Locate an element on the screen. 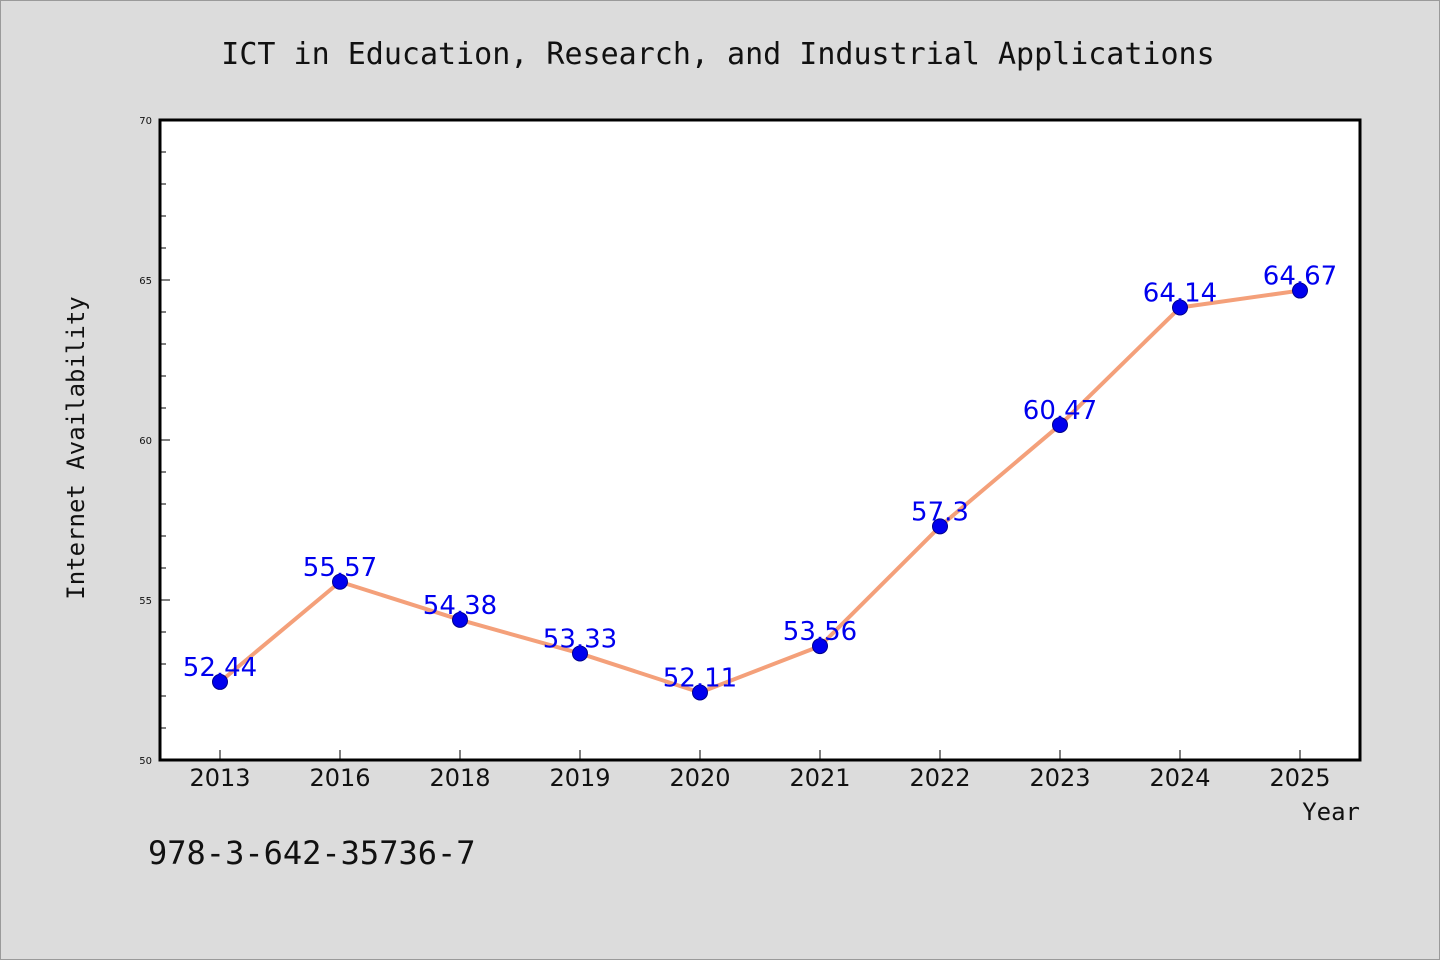 This screenshot has height=960, width=1440. data-label: 52.11 is located at coordinates (700, 678).